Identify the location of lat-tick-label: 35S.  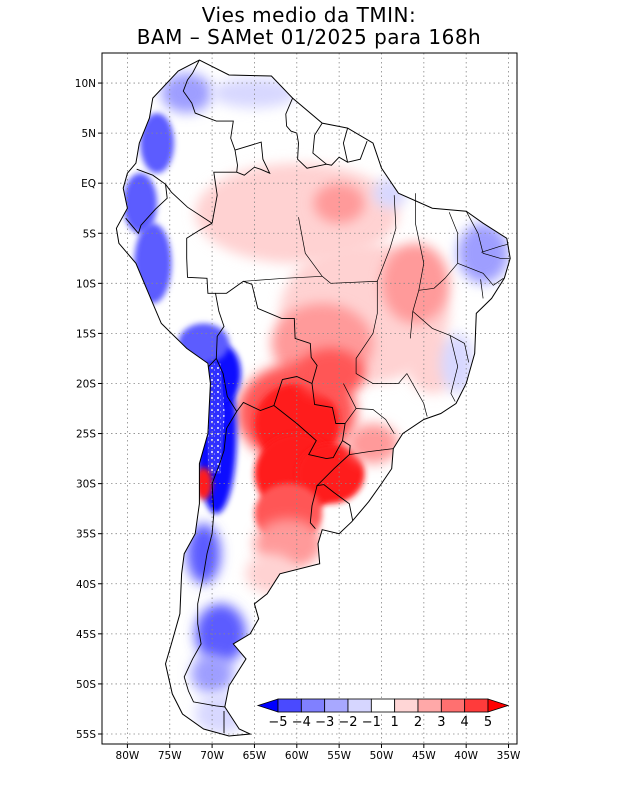
(86, 535).